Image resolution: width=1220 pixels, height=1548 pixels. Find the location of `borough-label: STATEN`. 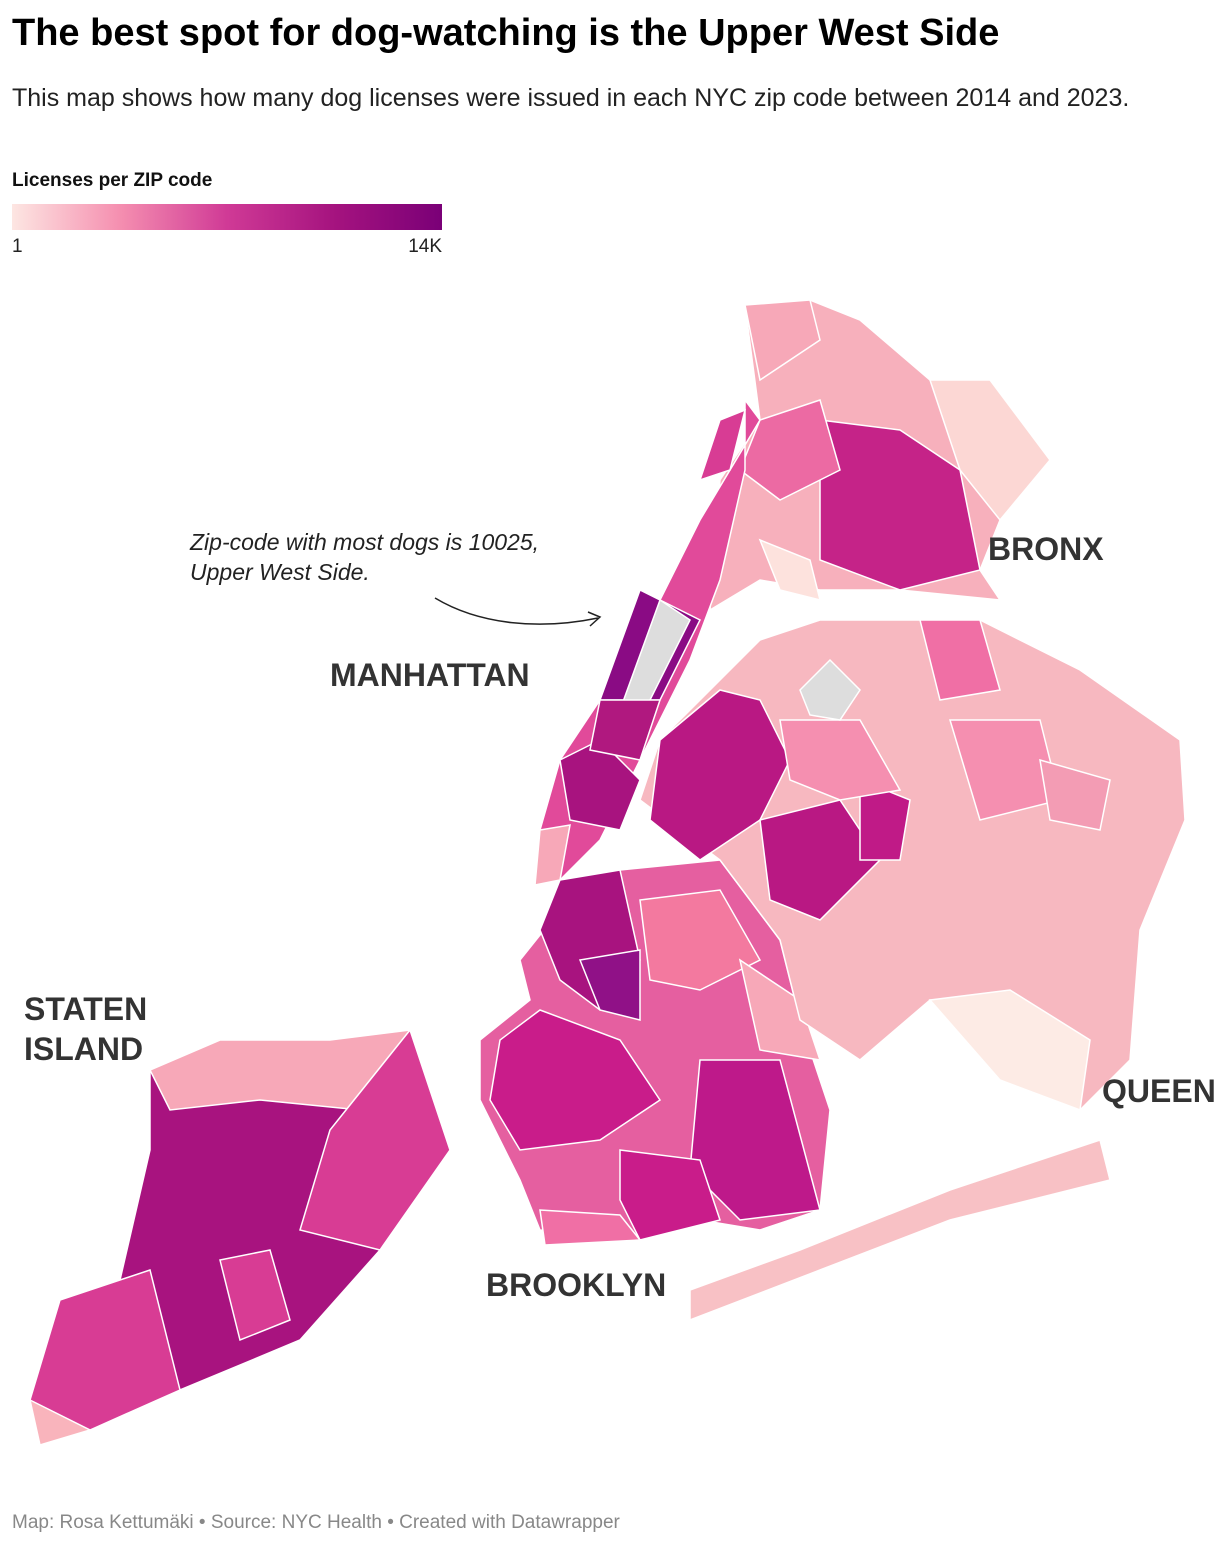

borough-label: STATEN is located at coordinates (85, 1009).